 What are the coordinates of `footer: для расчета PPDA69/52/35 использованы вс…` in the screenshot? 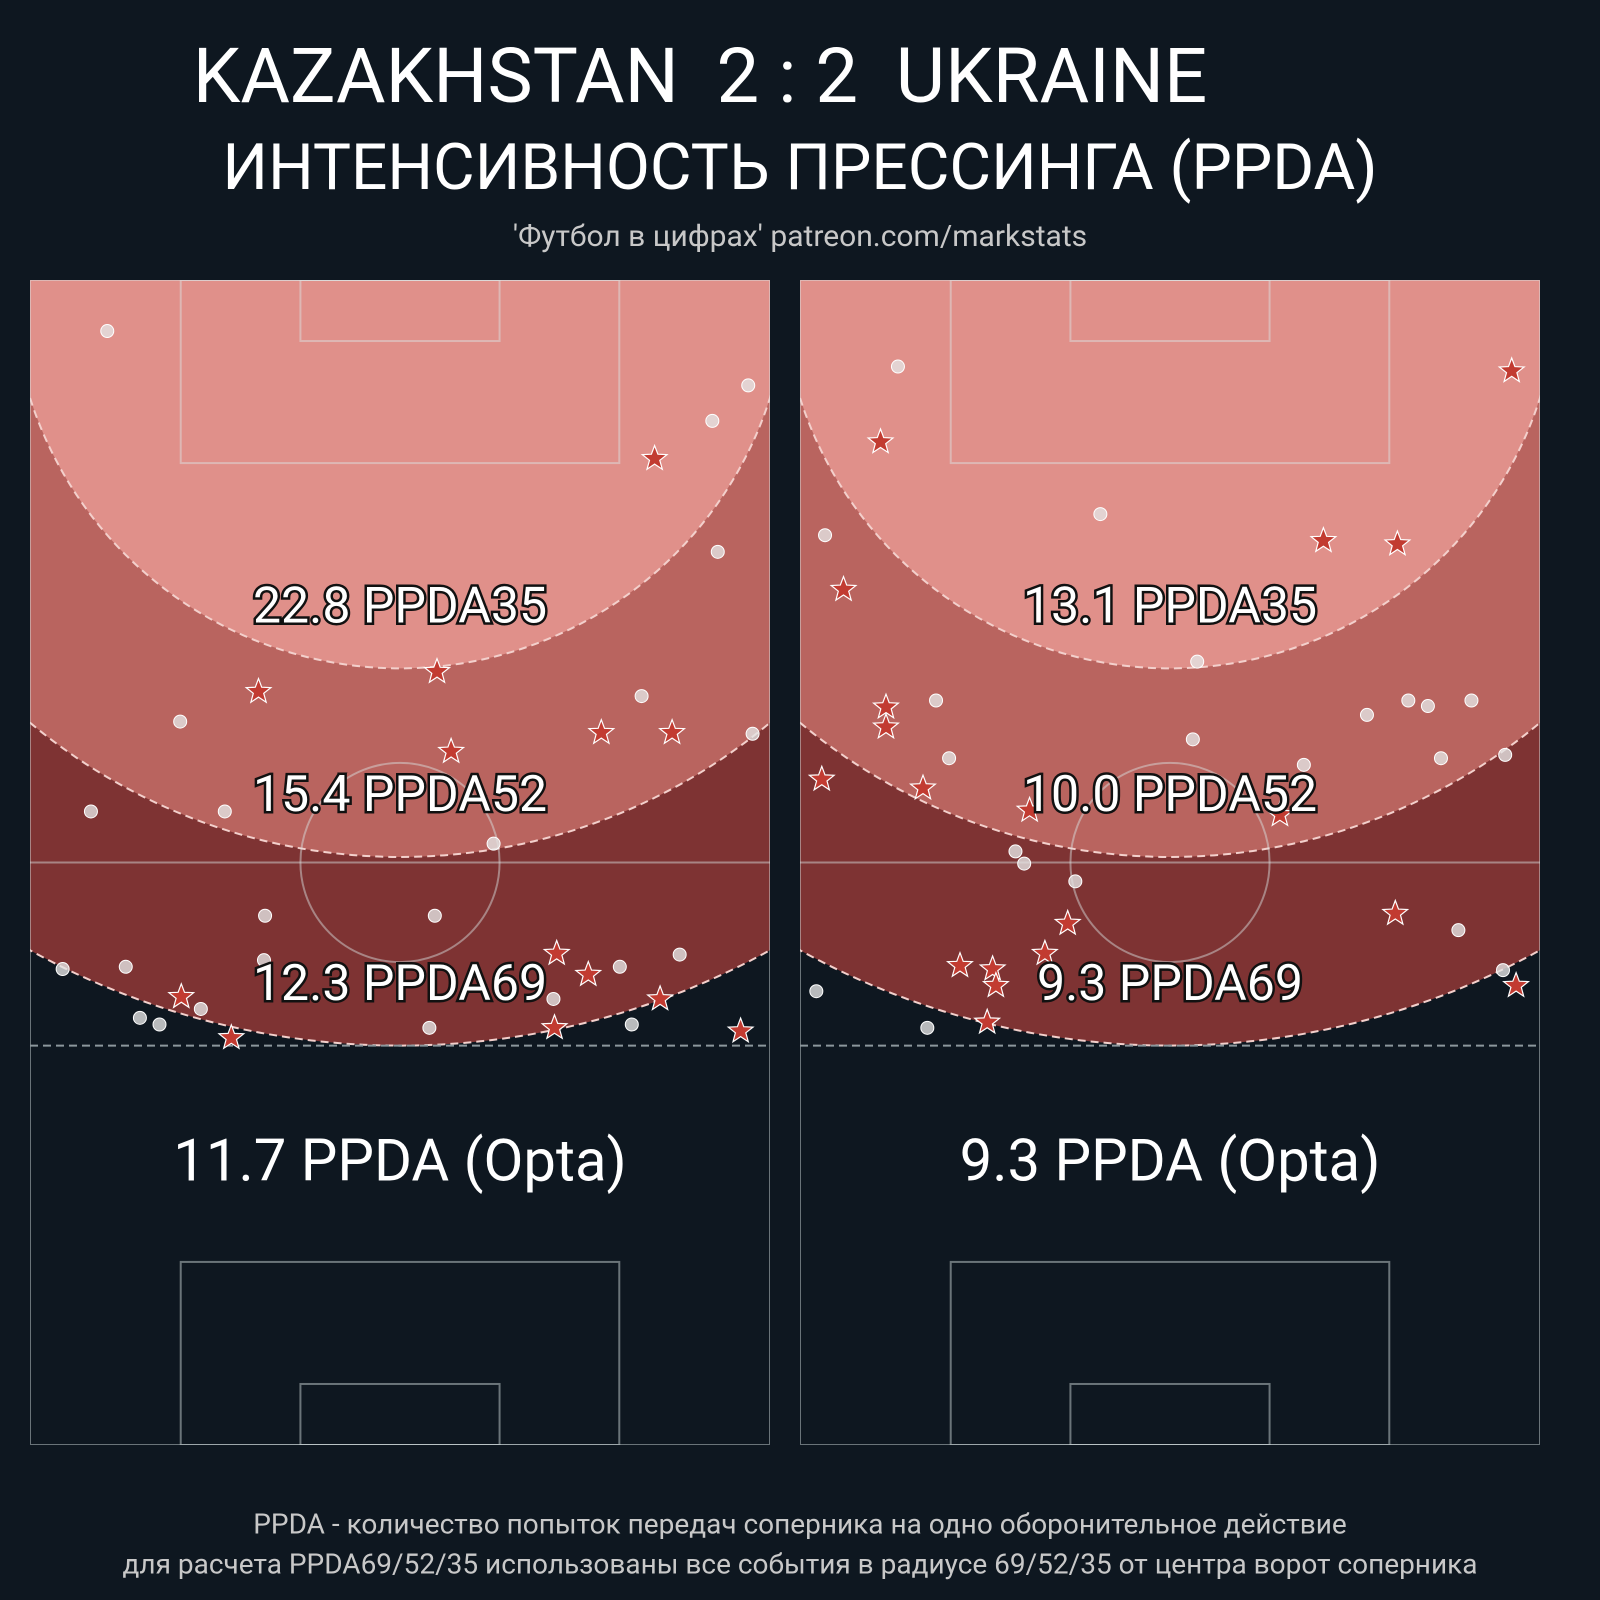 It's located at (800, 1563).